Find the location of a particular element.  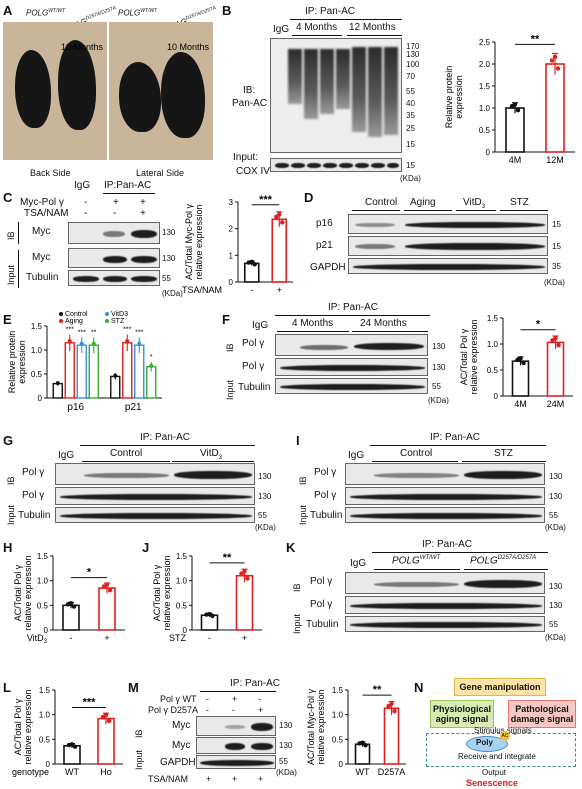

y-tick-label: 3 is located at coordinates (231, 202).